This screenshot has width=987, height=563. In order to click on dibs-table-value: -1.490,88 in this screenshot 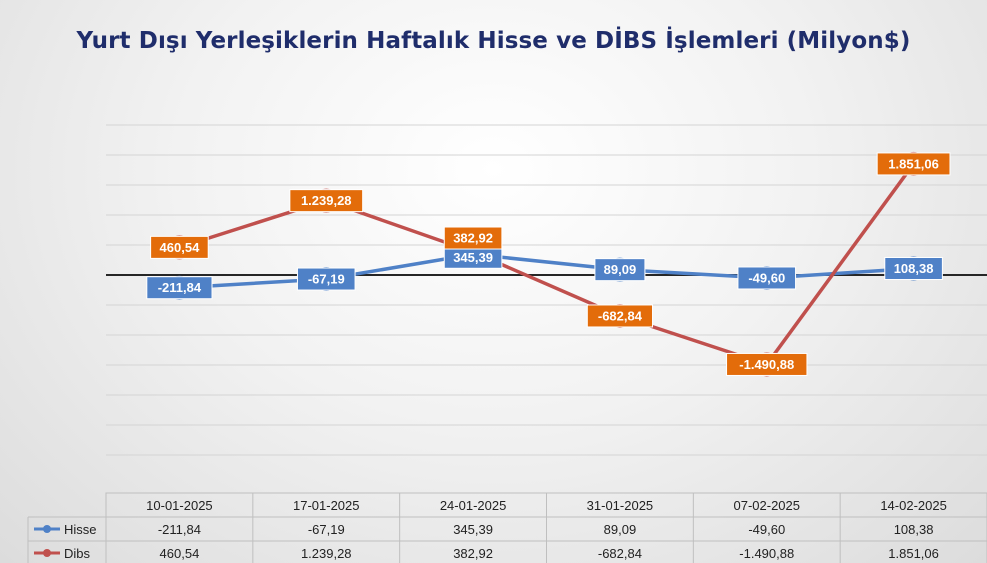, I will do `click(766, 553)`.